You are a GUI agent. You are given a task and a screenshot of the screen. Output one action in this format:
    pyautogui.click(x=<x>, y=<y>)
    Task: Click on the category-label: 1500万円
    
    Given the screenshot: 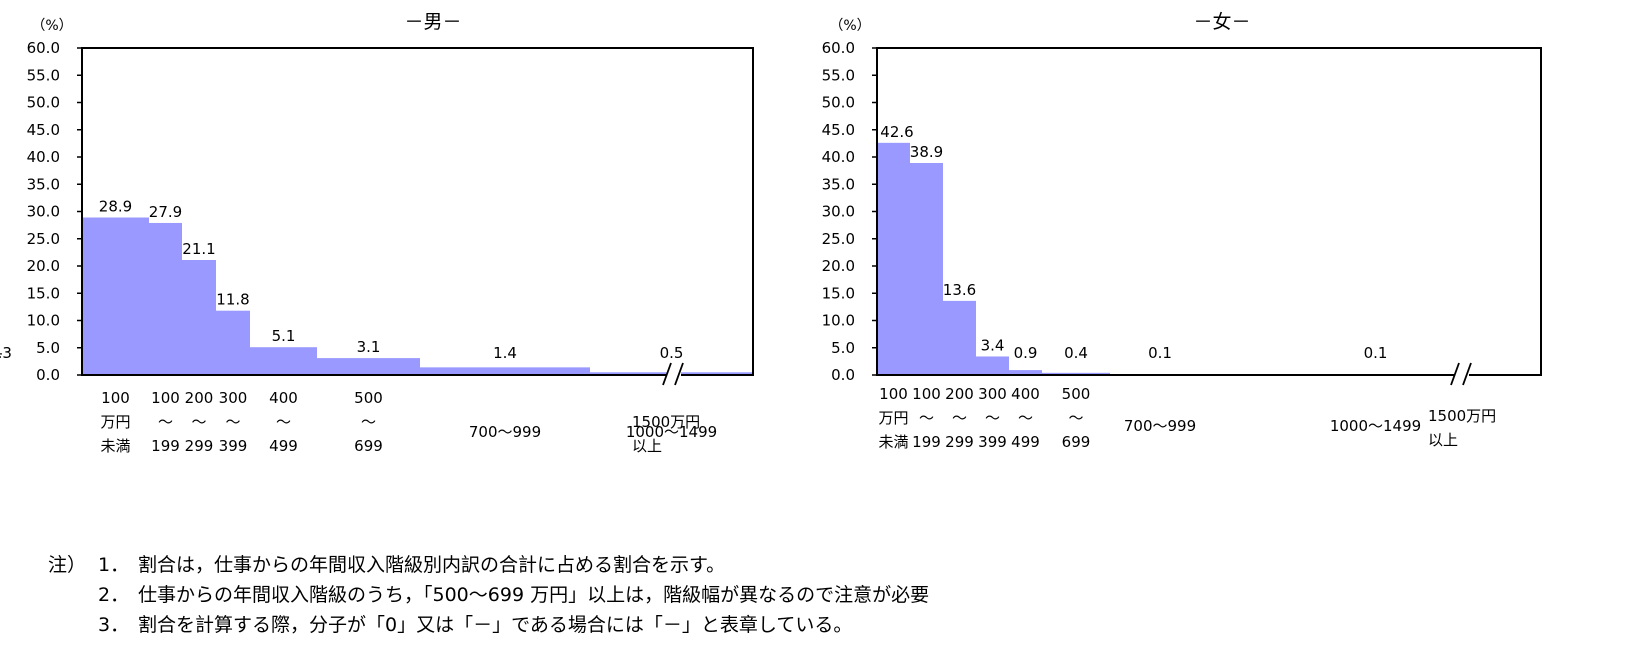 What is the action you would take?
    pyautogui.click(x=666, y=422)
    